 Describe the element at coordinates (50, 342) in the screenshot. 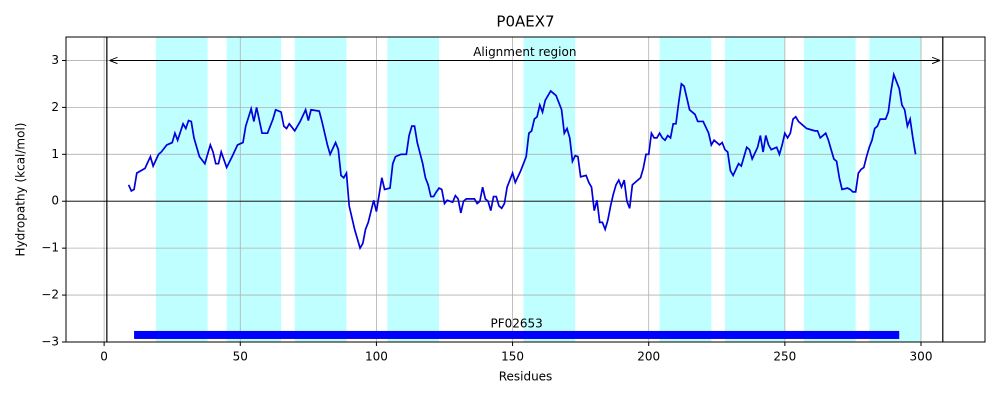

I see `y-tick-label: −3` at that location.